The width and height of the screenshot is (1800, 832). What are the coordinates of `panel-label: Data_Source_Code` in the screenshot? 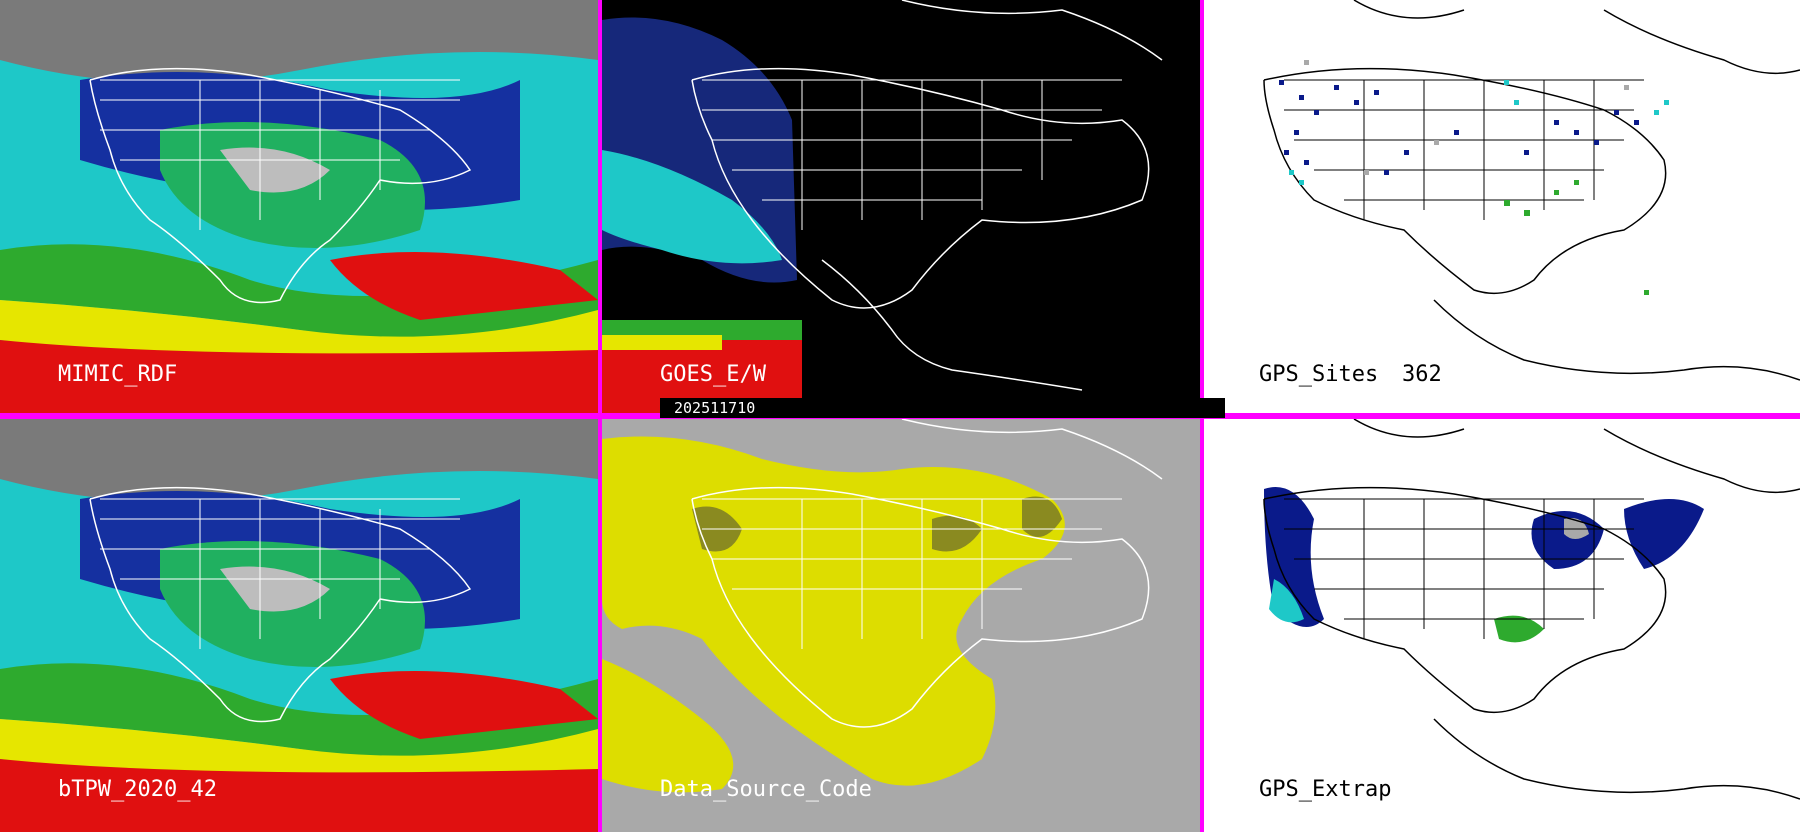 It's located at (766, 789).